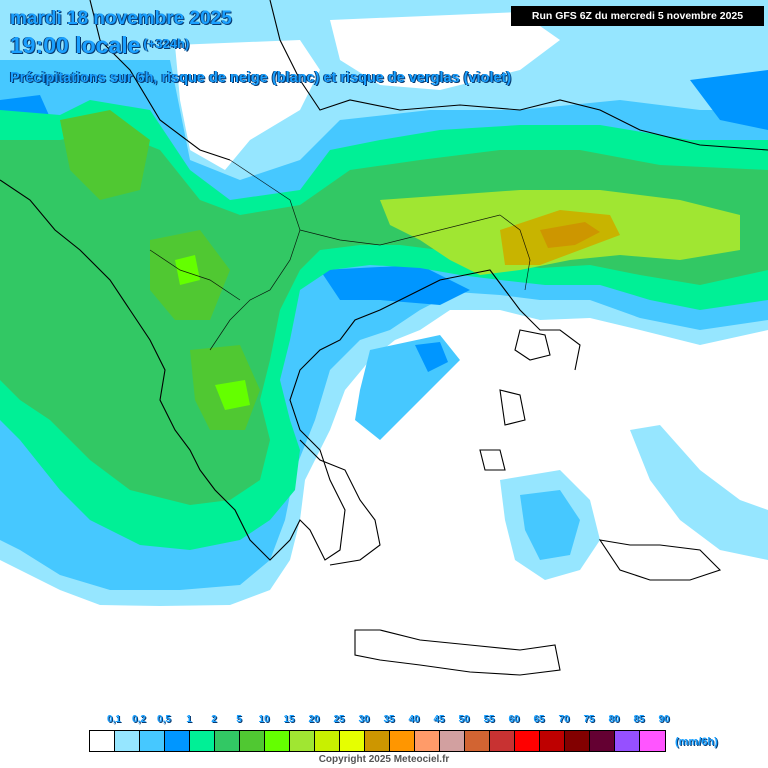 The width and height of the screenshot is (768, 768). Describe the element at coordinates (214, 719) in the screenshot. I see `legend-tick-label: 2` at that location.